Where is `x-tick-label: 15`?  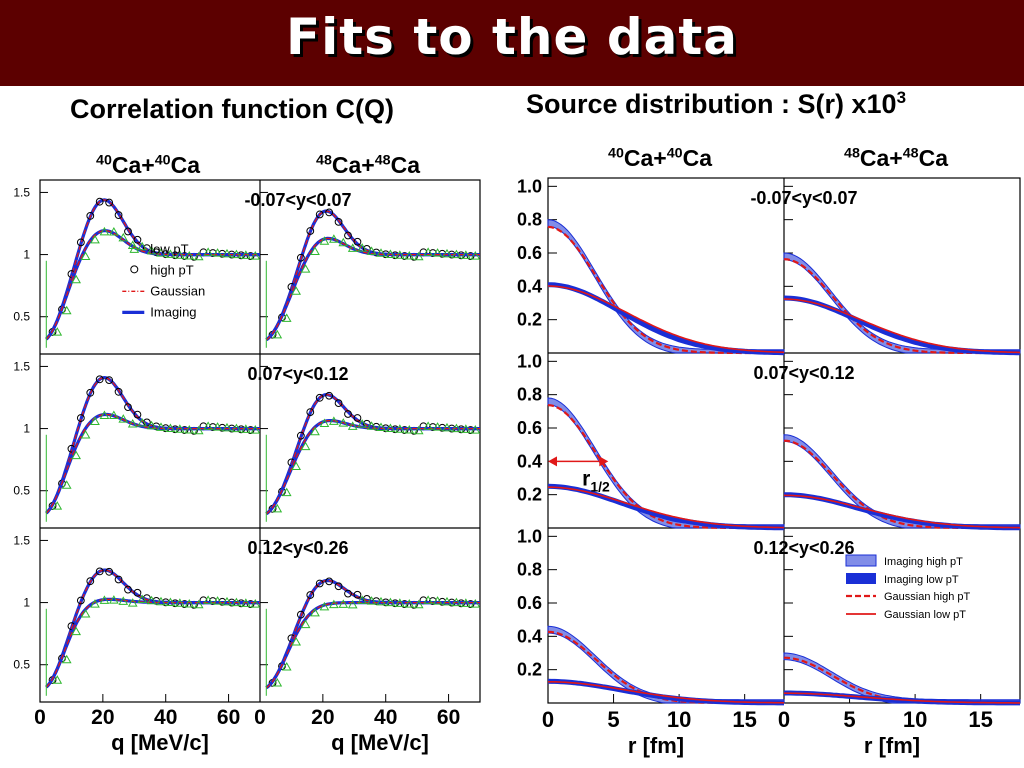
x-tick-label: 15 is located at coordinates (980, 719).